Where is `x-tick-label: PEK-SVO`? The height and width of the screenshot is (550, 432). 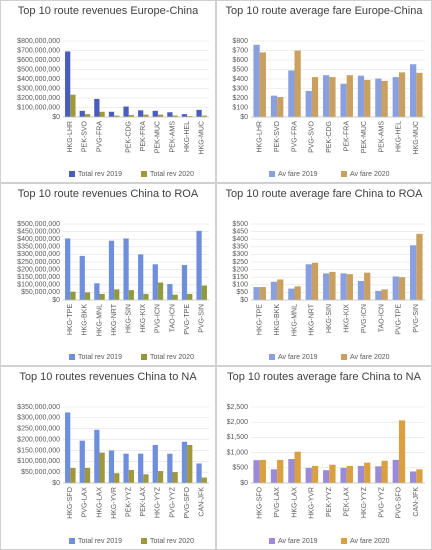 x-tick-label: PEK-SVO is located at coordinates (277, 136).